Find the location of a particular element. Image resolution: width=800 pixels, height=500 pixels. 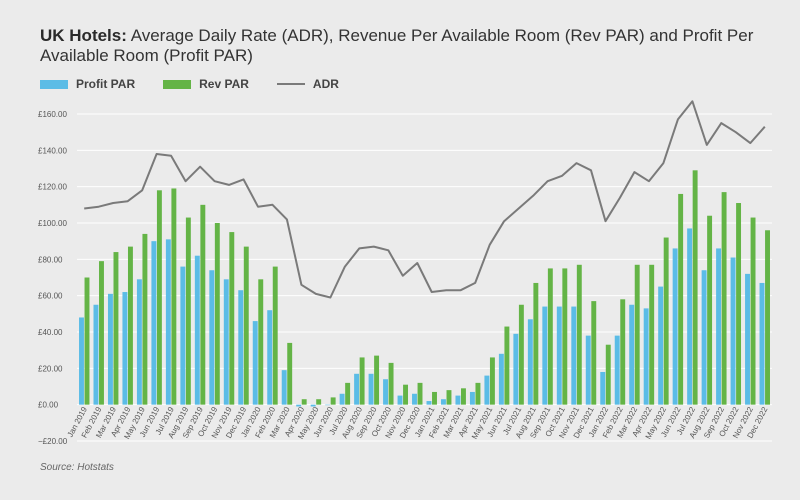

y-tick-label: £40.00 is located at coordinates (50, 332).